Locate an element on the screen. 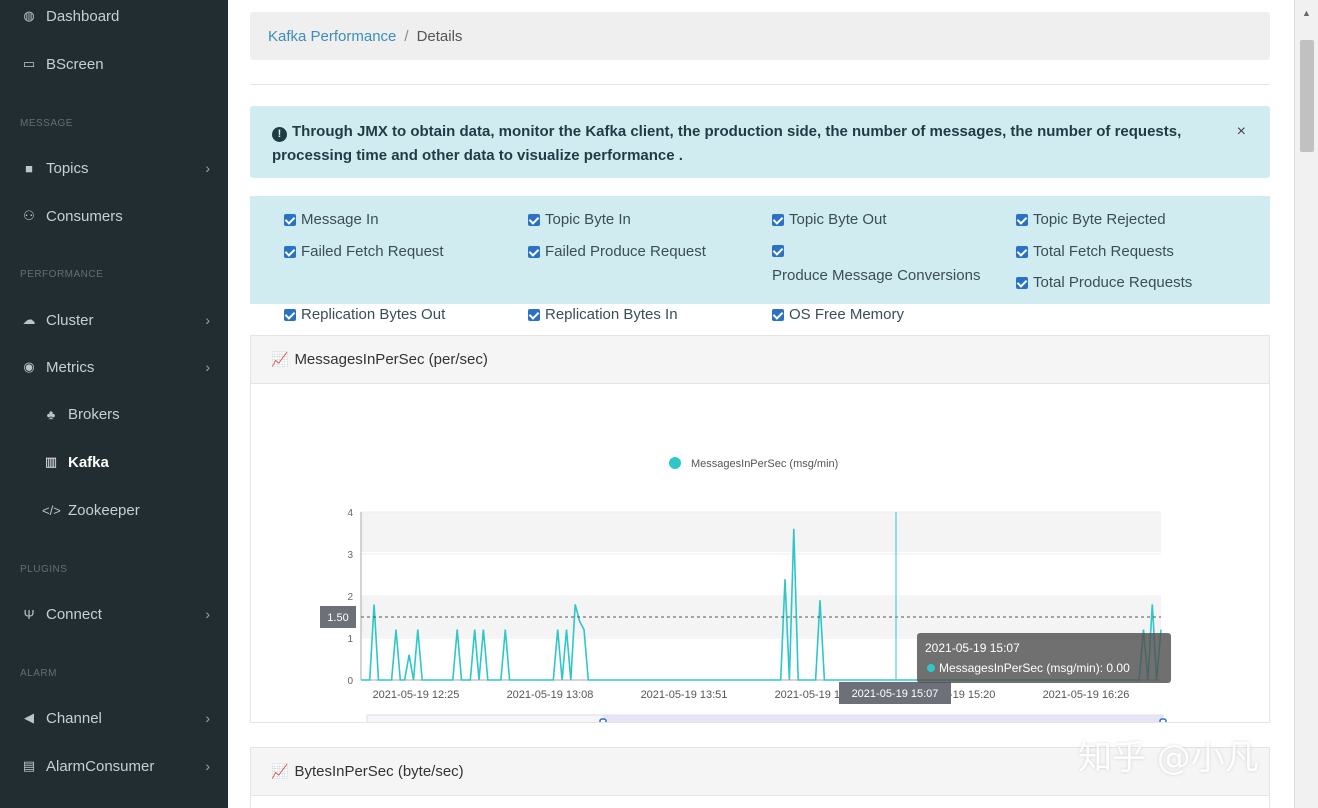 This screenshot has height=808, width=1318. y-tick-label: 0 is located at coordinates (350, 681).